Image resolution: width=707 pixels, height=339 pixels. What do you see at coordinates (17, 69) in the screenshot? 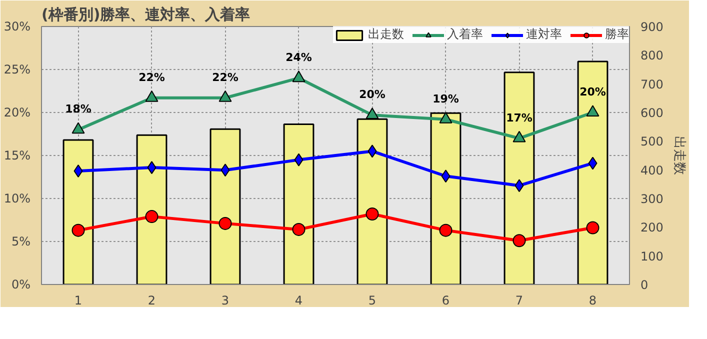
I see `y-tick-label: 25%` at bounding box center [17, 69].